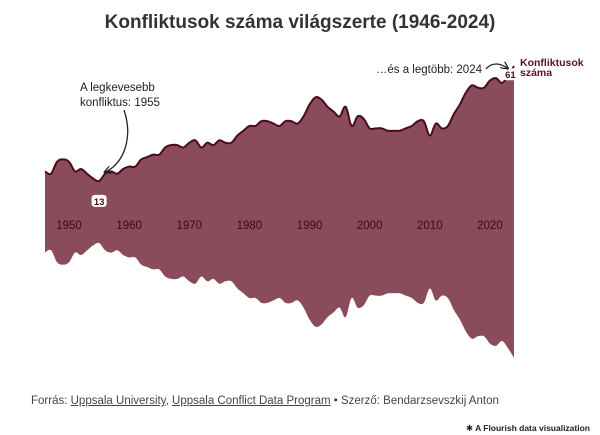  Describe the element at coordinates (51, 401) in the screenshot. I see `source-prefix: Forrás:` at that location.